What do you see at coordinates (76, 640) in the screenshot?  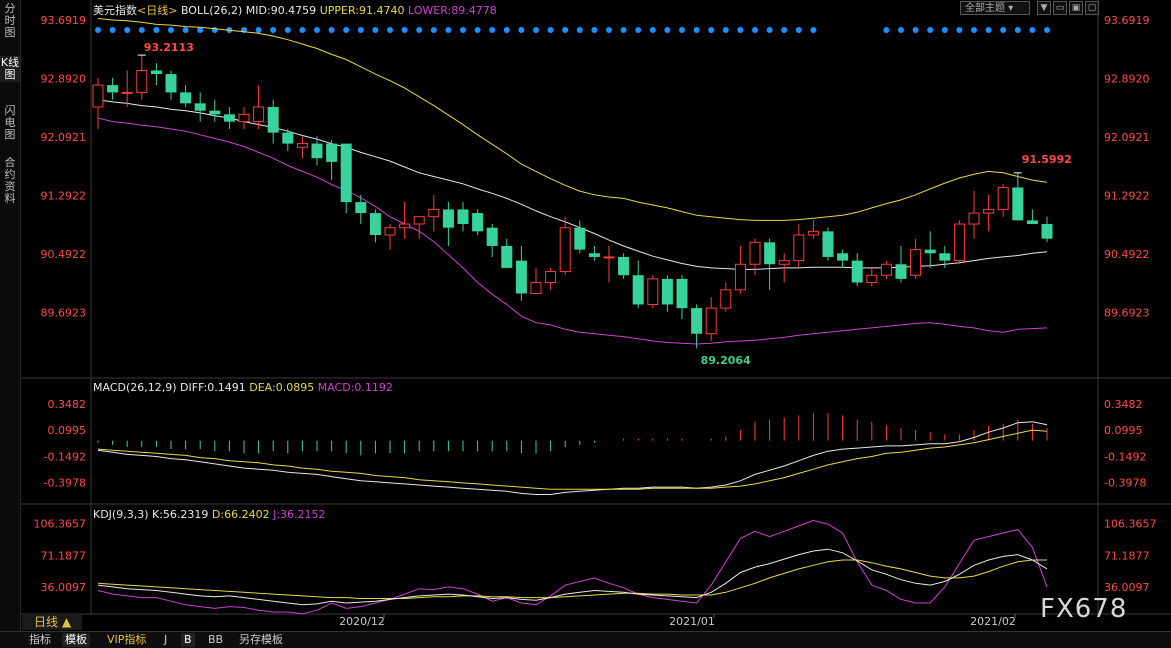 I see `tab-template: 模板` at bounding box center [76, 640].